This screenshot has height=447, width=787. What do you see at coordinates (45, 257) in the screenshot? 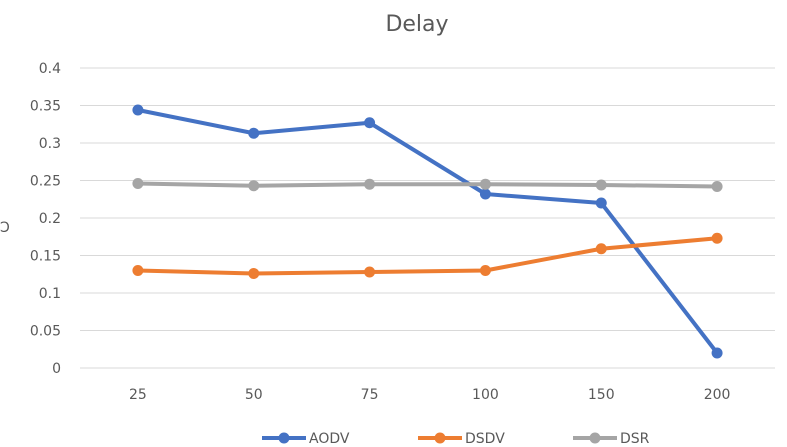
I see `y-tick-label: 0.15` at bounding box center [45, 257].